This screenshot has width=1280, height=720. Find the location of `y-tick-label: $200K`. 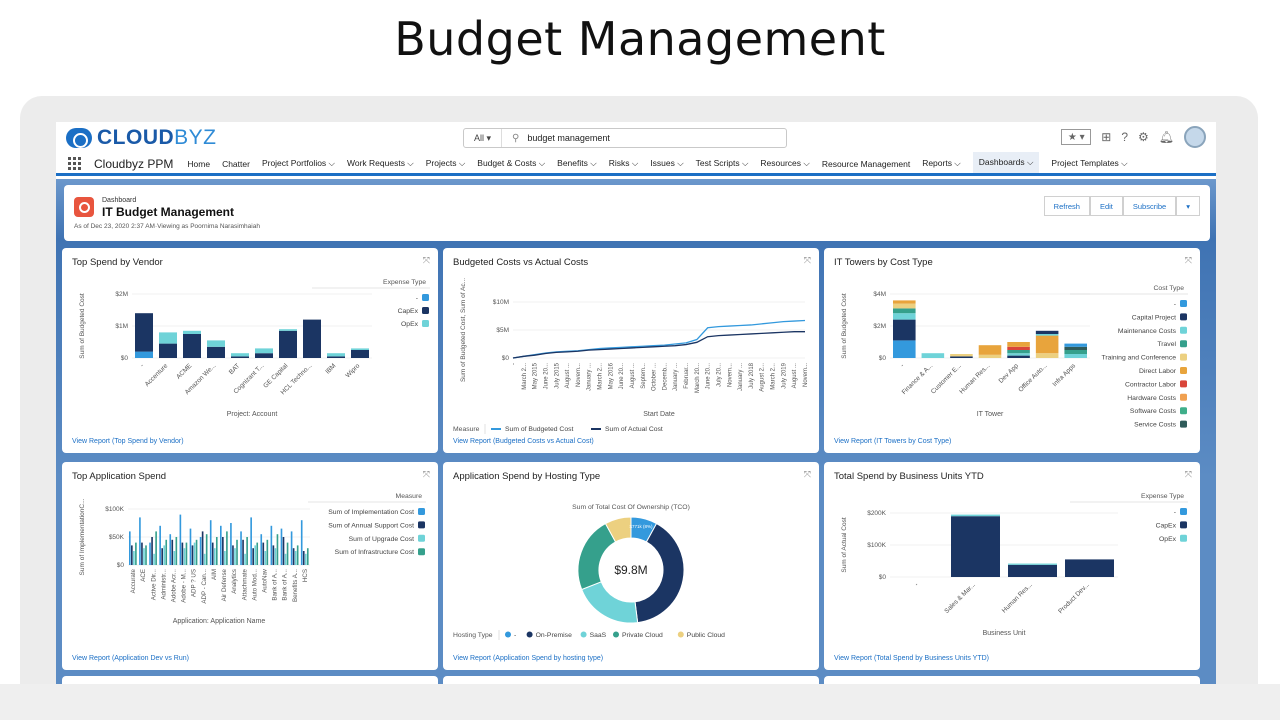

y-tick-label: $200K is located at coordinates (876, 513).